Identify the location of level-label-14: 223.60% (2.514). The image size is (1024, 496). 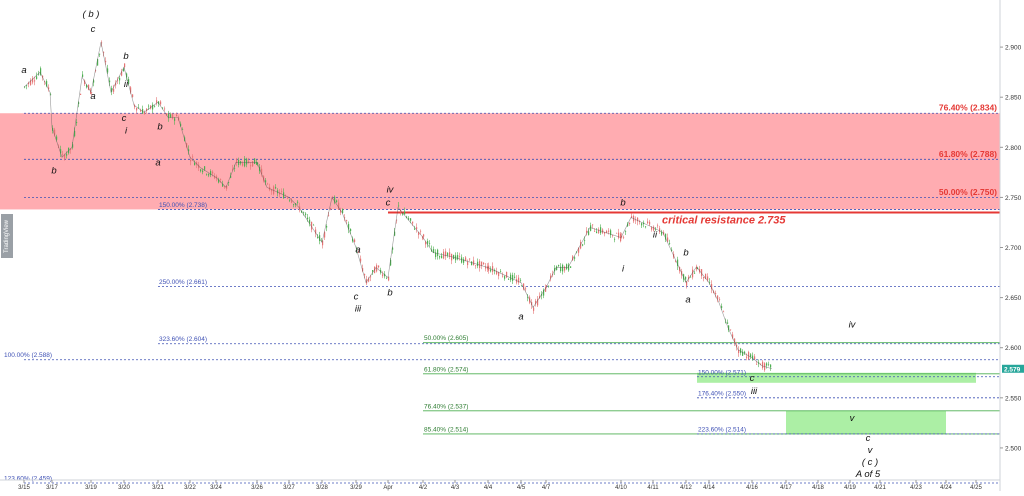
(722, 429).